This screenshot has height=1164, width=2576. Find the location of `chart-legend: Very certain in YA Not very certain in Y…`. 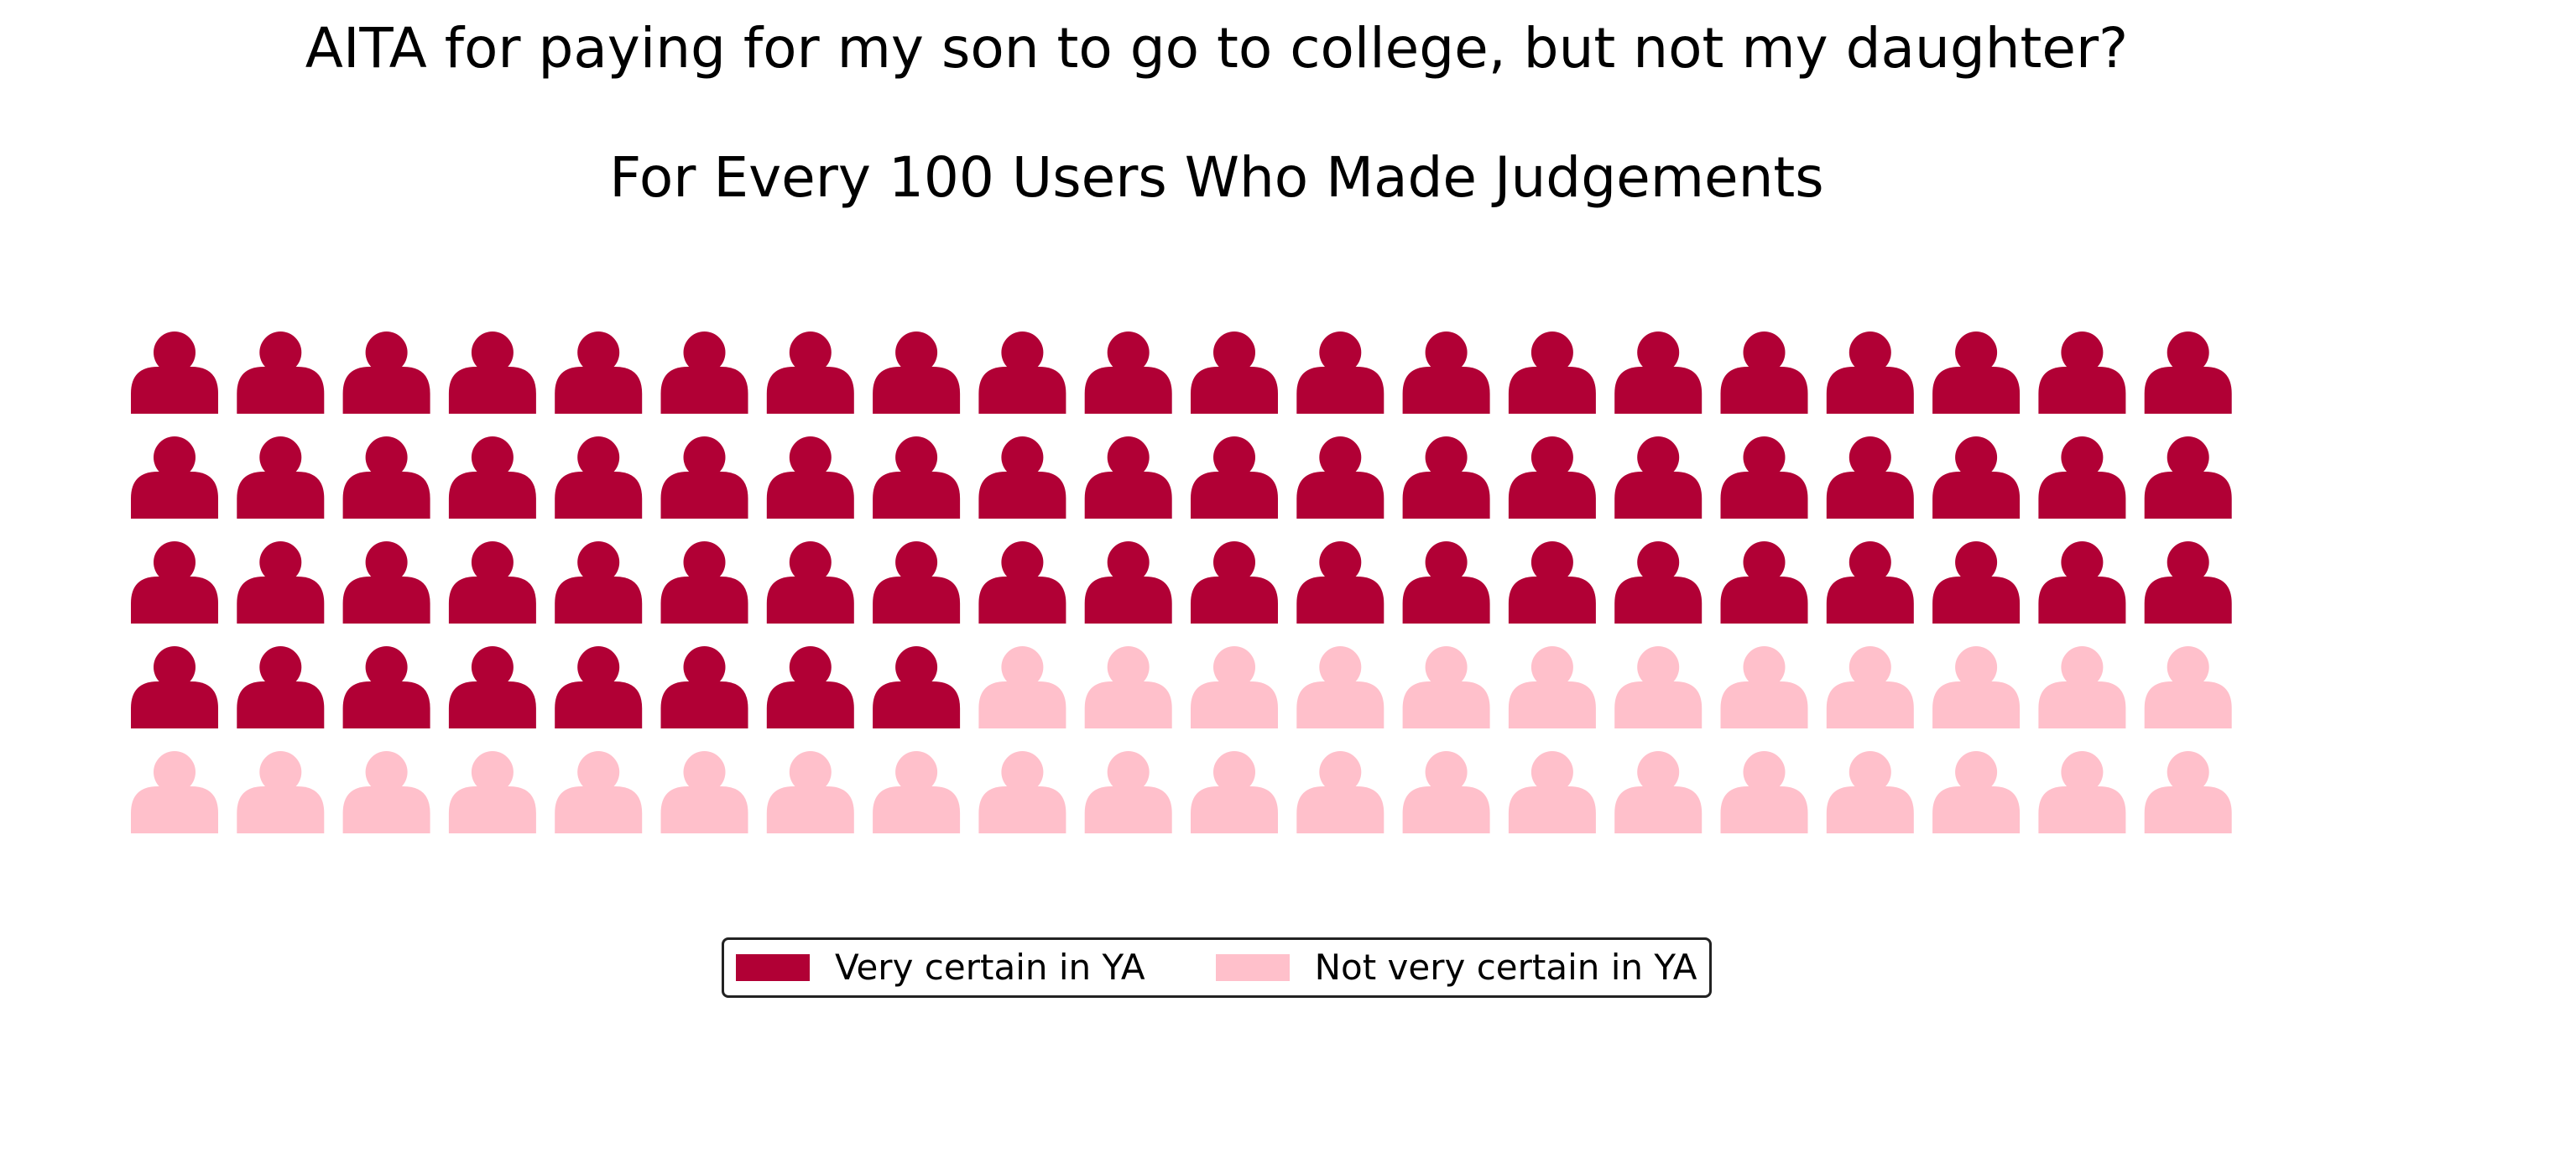

chart-legend: Very certain in YA Not very certain in Y… is located at coordinates (1217, 967).